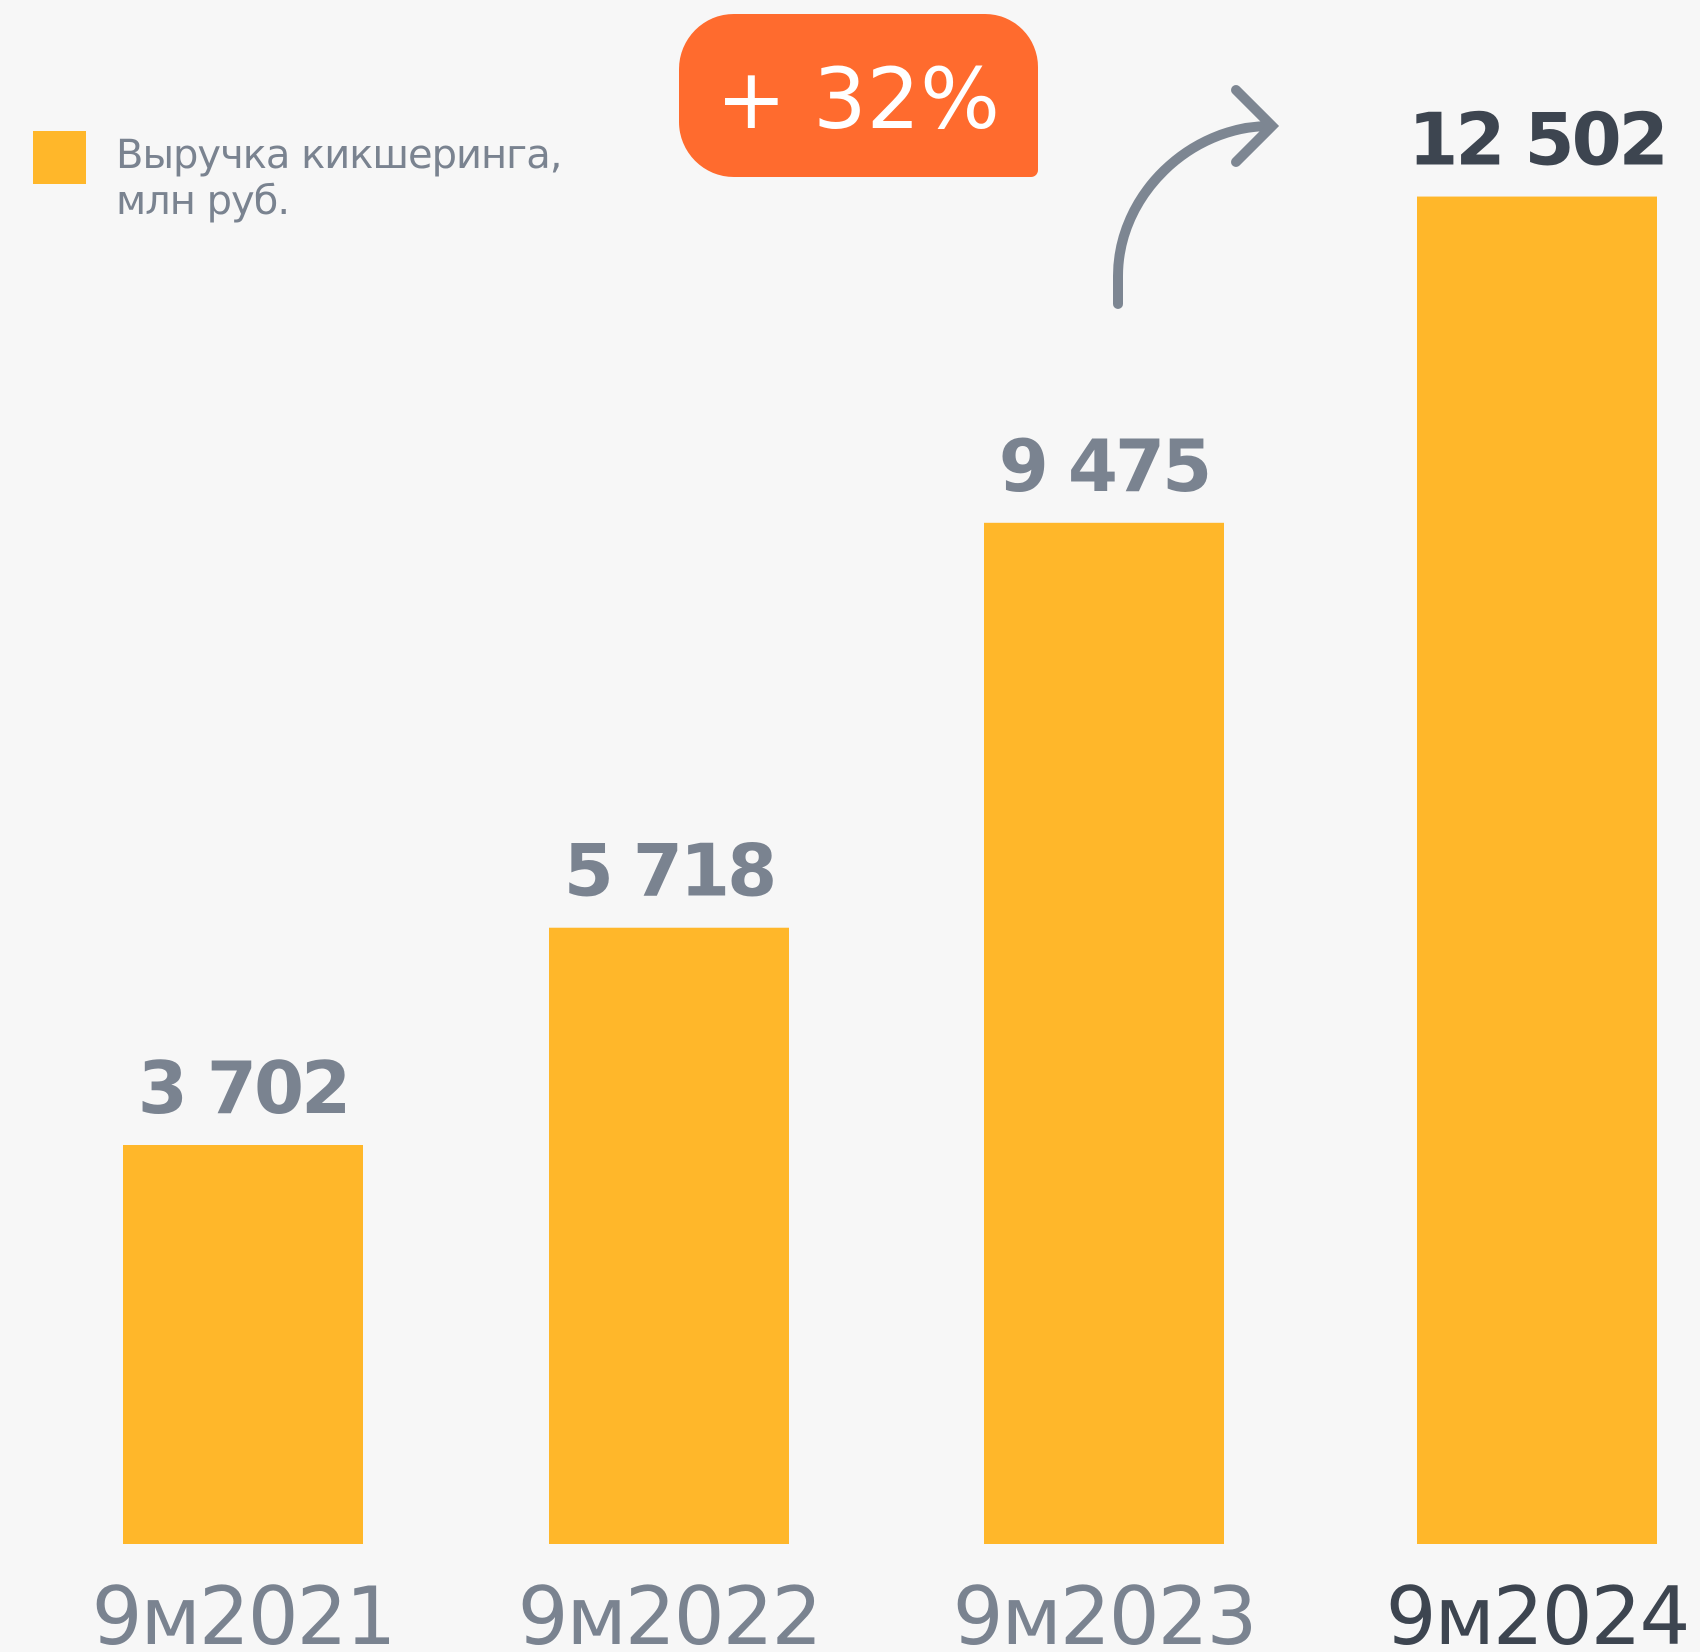 The height and width of the screenshot is (1652, 1700). I want to click on value-label: 3 702, so click(243, 1088).